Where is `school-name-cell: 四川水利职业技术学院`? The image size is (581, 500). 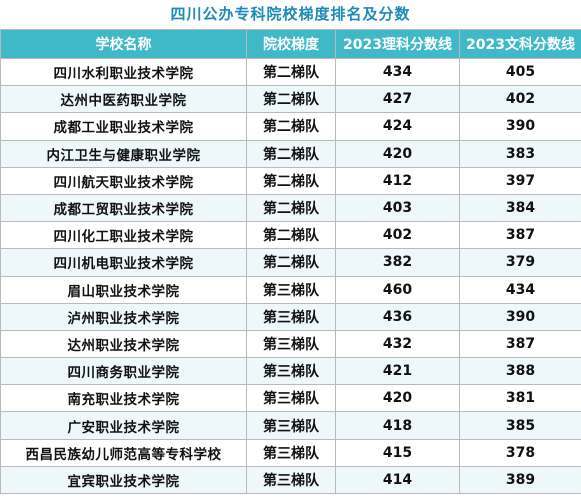 school-name-cell: 四川水利职业技术学院 is located at coordinates (123, 72).